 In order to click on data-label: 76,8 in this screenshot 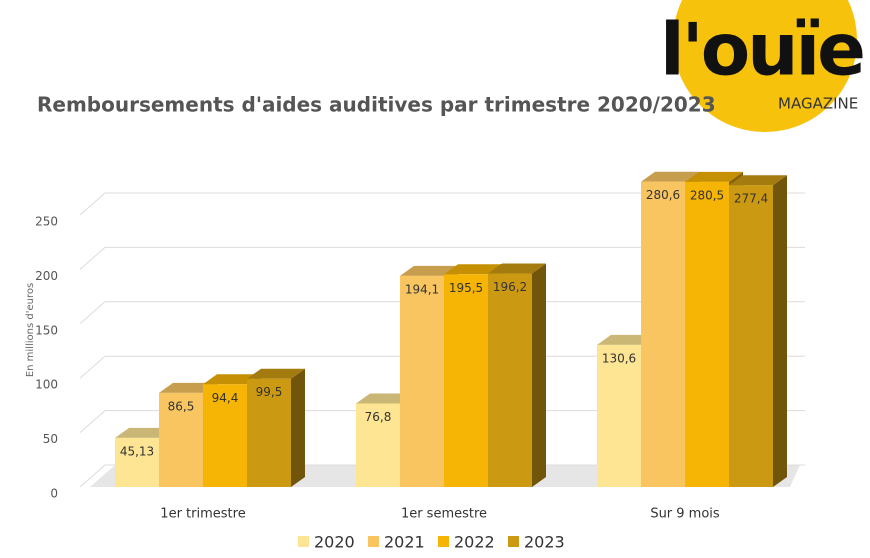, I will do `click(378, 417)`.